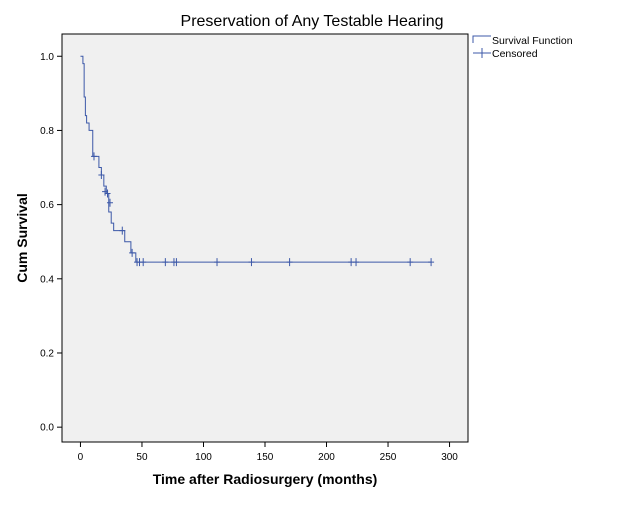 The width and height of the screenshot is (626, 506). What do you see at coordinates (81, 457) in the screenshot?
I see `x-tick-label: 0` at bounding box center [81, 457].